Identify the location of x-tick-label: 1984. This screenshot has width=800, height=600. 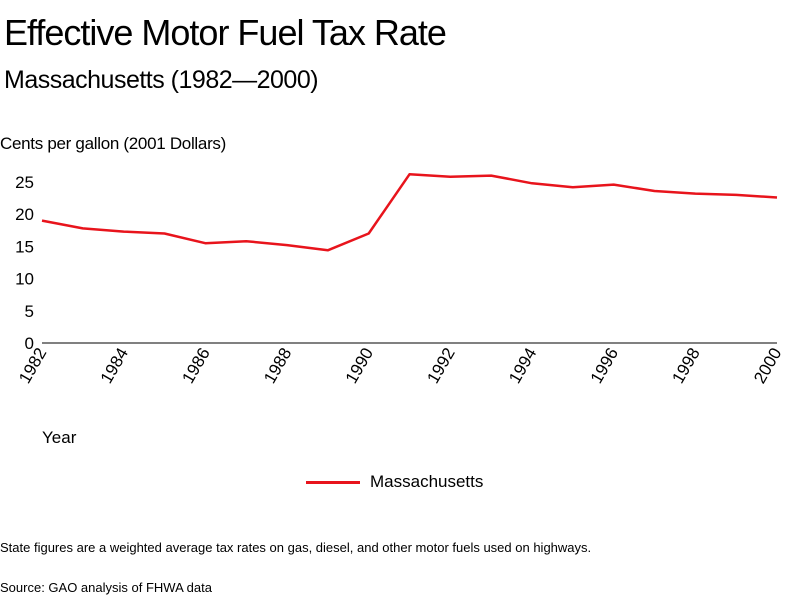
(114, 366).